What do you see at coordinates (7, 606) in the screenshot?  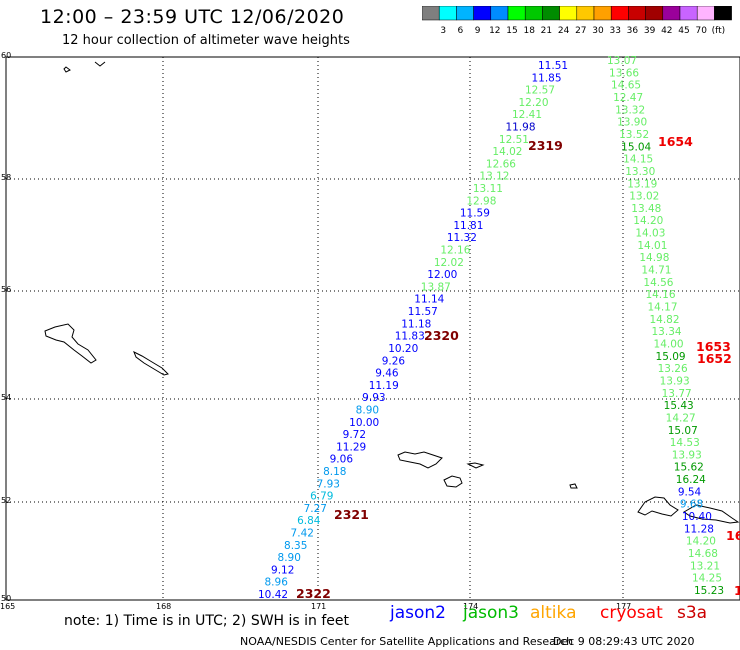 I see `longitude-label: 165` at bounding box center [7, 606].